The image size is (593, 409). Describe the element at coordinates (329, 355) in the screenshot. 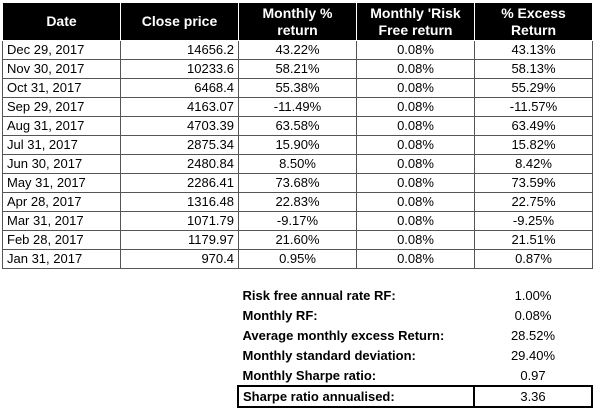

I see `summary-label: Monthly standard deviation:` at that location.